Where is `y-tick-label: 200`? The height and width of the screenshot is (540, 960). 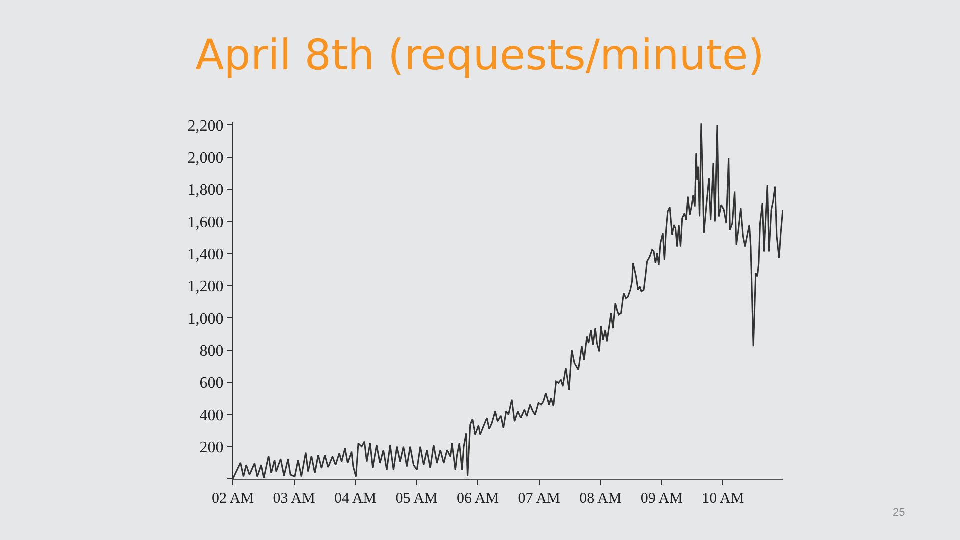 y-tick-label: 200 is located at coordinates (212, 447).